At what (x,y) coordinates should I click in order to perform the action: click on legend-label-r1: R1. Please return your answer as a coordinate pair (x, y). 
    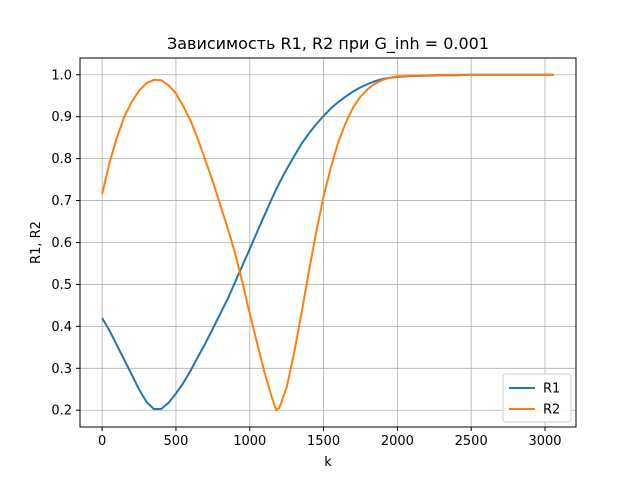
    Looking at the image, I should click on (551, 389).